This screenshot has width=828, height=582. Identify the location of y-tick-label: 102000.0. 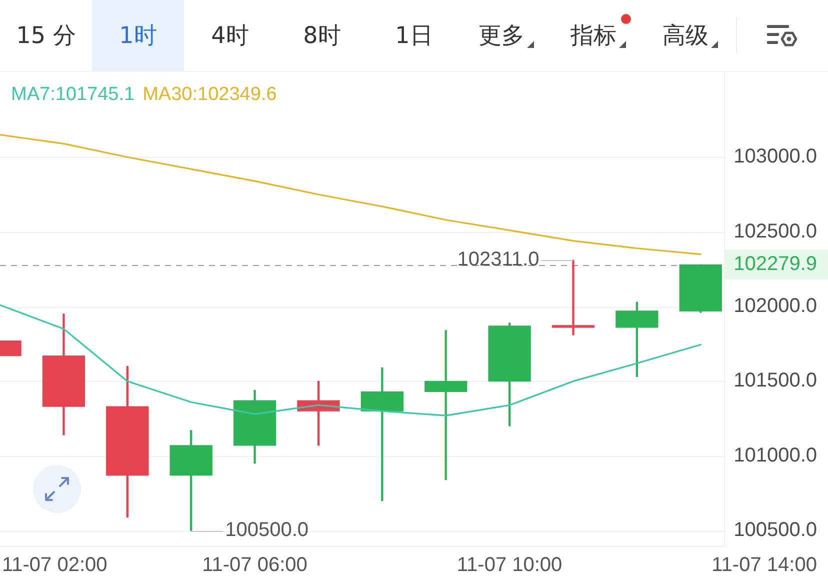
(775, 306).